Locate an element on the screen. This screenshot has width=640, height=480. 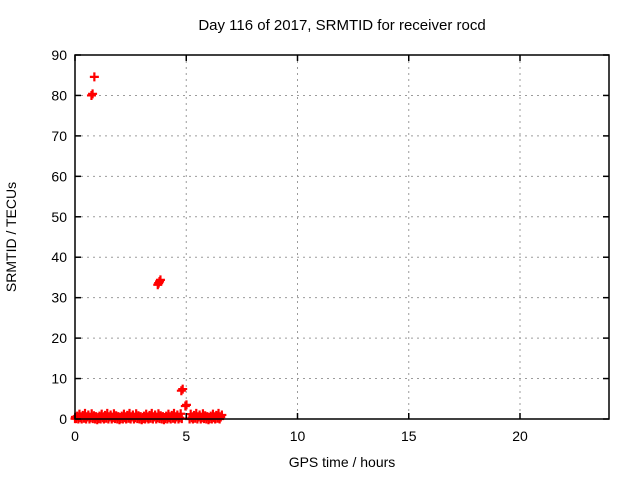
y-tick-label: 90 is located at coordinates (59, 55).